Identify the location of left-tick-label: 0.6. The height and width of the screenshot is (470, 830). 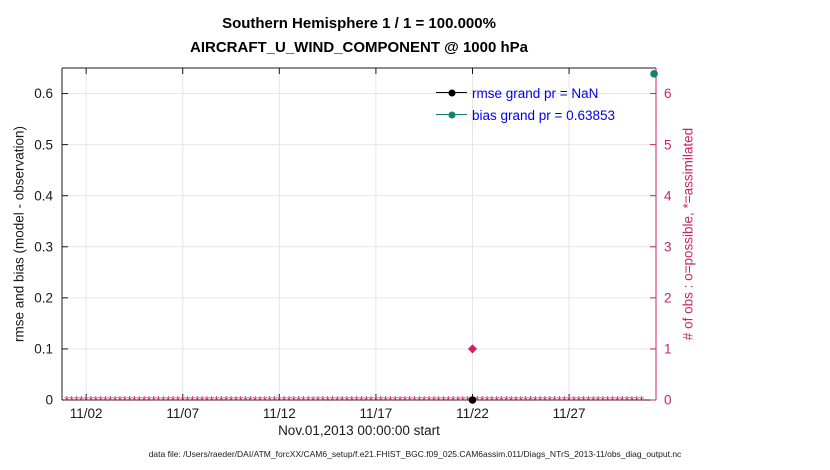
(43, 93).